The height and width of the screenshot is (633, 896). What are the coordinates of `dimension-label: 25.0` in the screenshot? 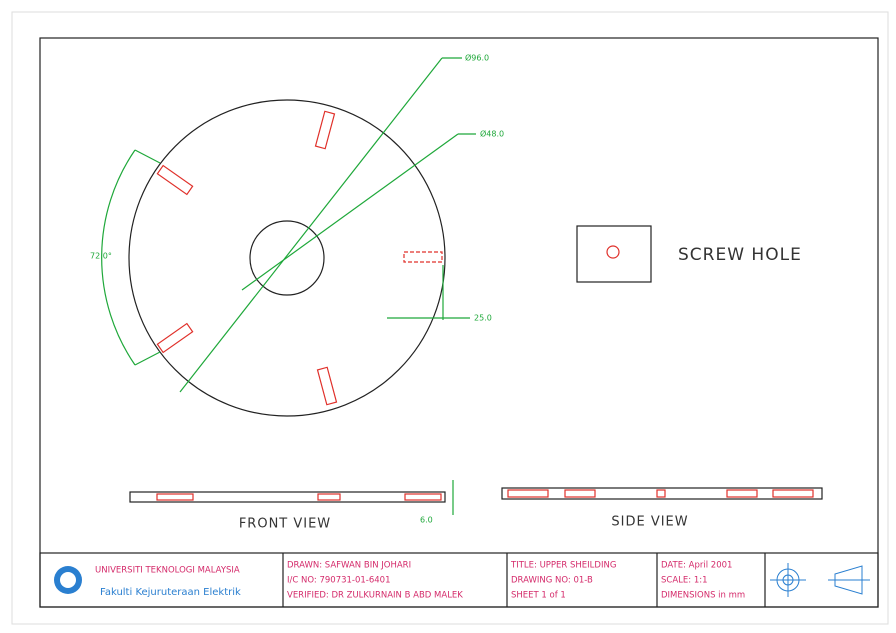 It's located at (483, 318).